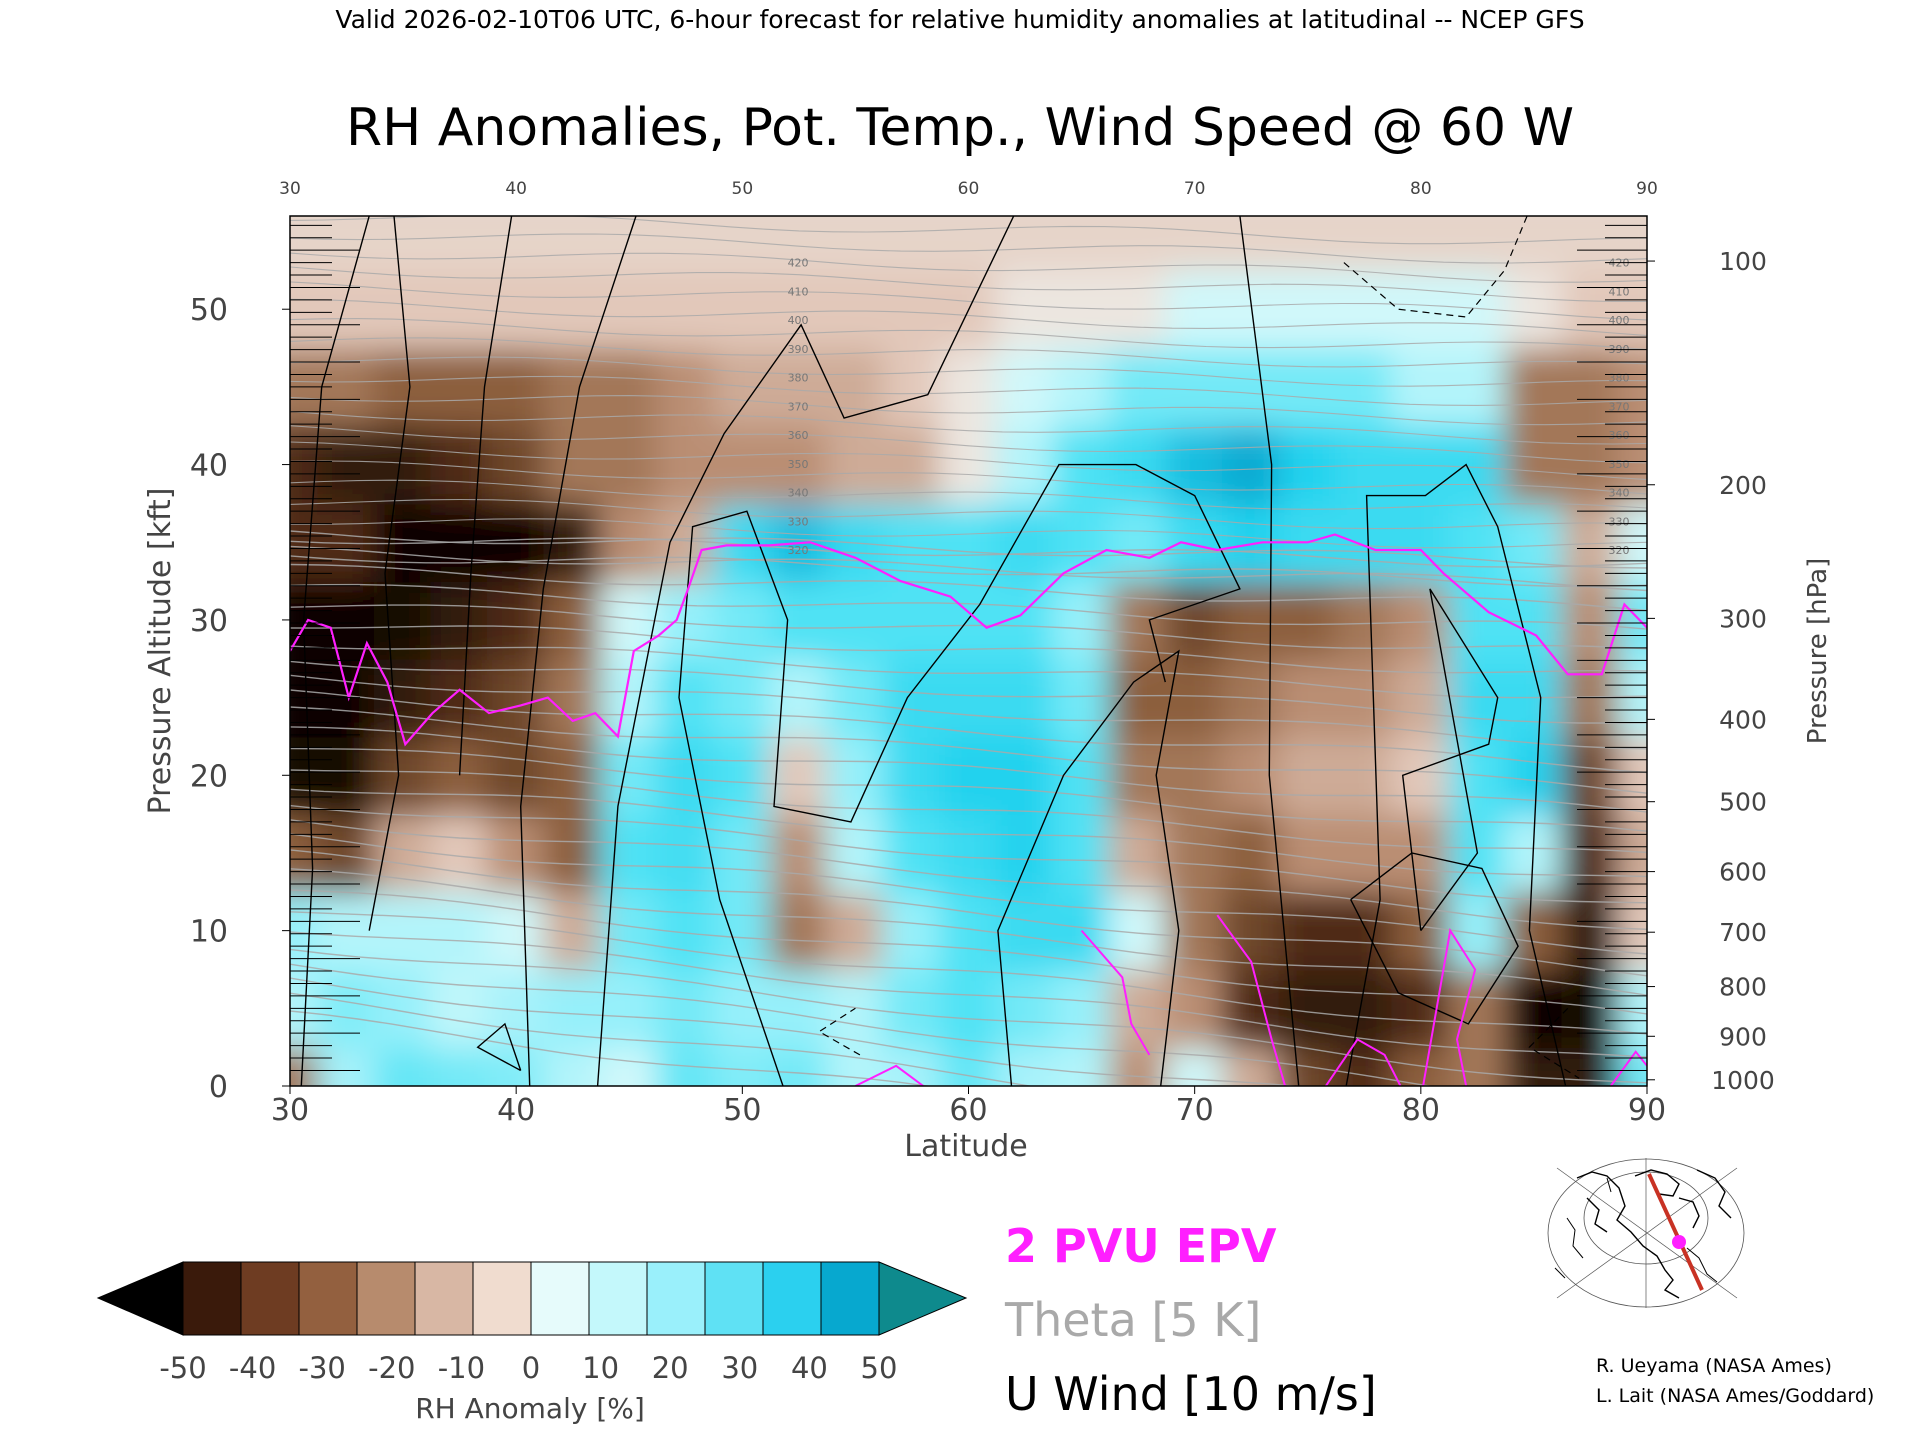  Describe the element at coordinates (1743, 719) in the screenshot. I see `y-right-tick-label: 400` at that location.